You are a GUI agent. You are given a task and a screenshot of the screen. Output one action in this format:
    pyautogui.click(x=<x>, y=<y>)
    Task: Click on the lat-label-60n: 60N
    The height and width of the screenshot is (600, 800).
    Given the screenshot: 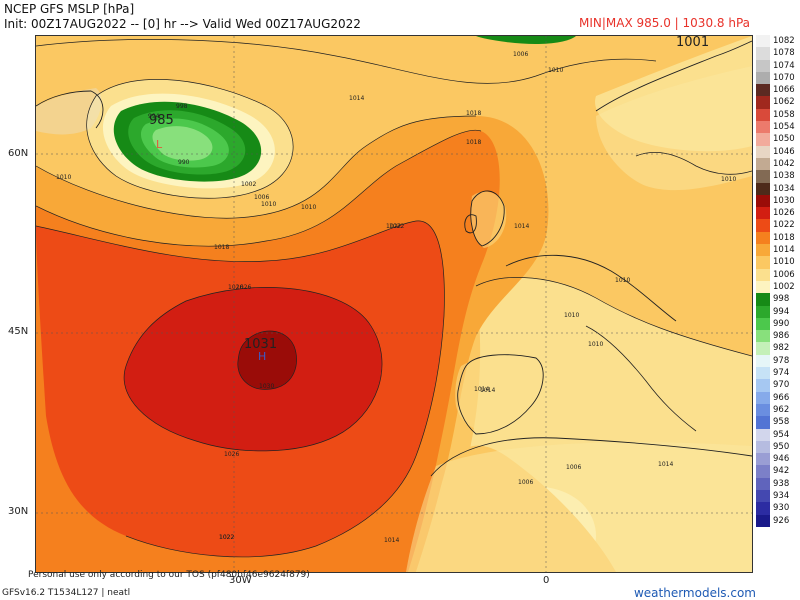 What is the action you would take?
    pyautogui.click(x=18, y=153)
    